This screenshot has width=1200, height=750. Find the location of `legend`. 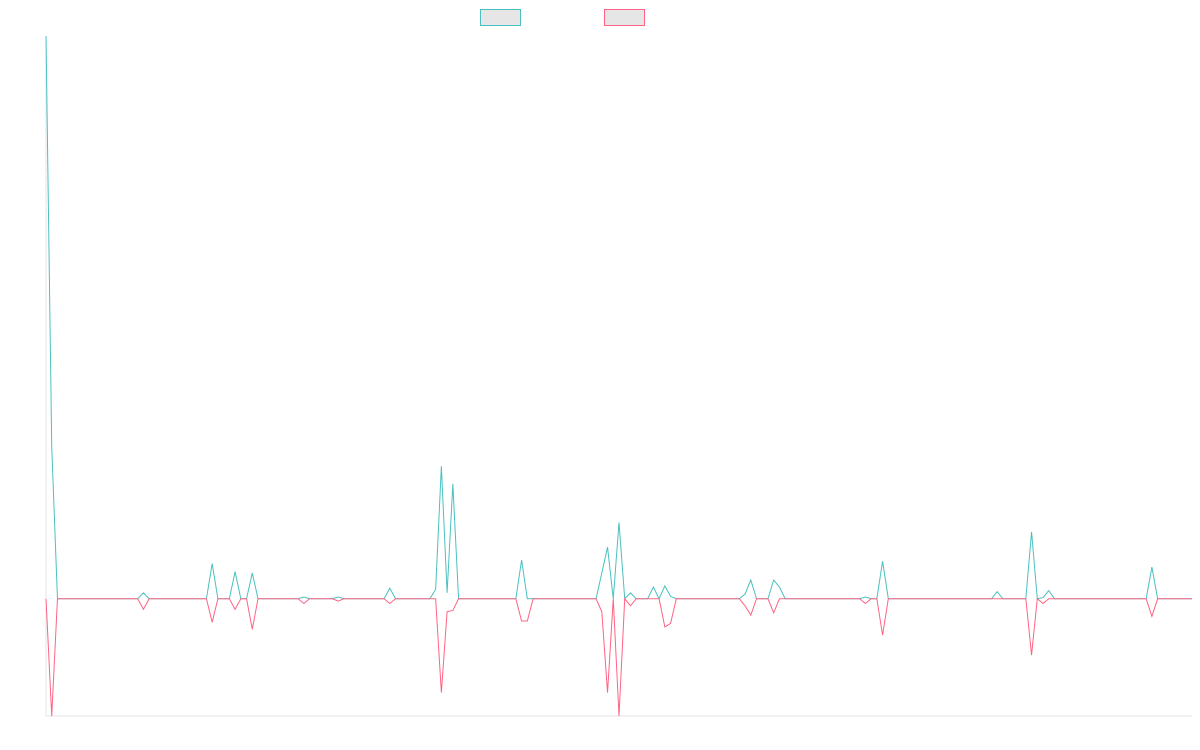

legend is located at coordinates (562, 17).